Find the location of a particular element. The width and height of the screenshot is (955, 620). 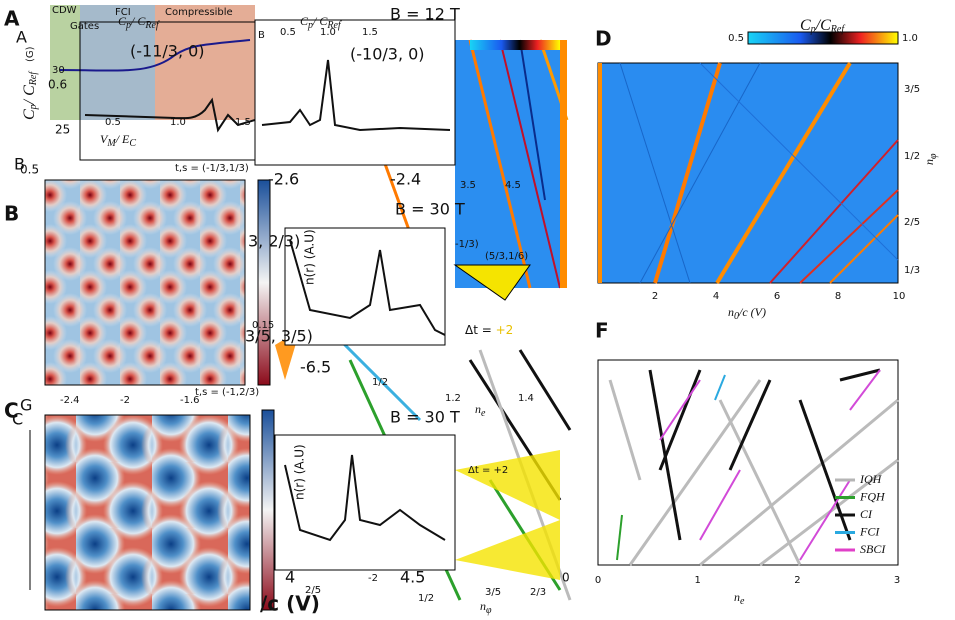

tick-label: 0.6 is located at coordinates (57, 85).